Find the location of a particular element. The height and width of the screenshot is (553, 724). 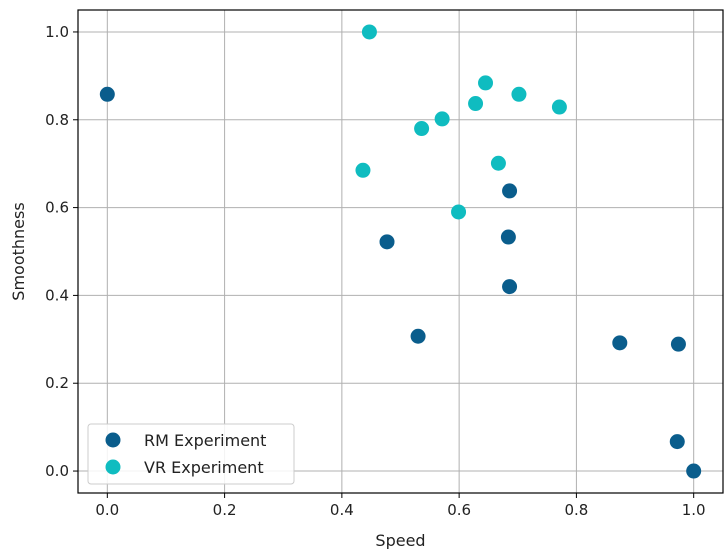

legend-box is located at coordinates (191, 454).